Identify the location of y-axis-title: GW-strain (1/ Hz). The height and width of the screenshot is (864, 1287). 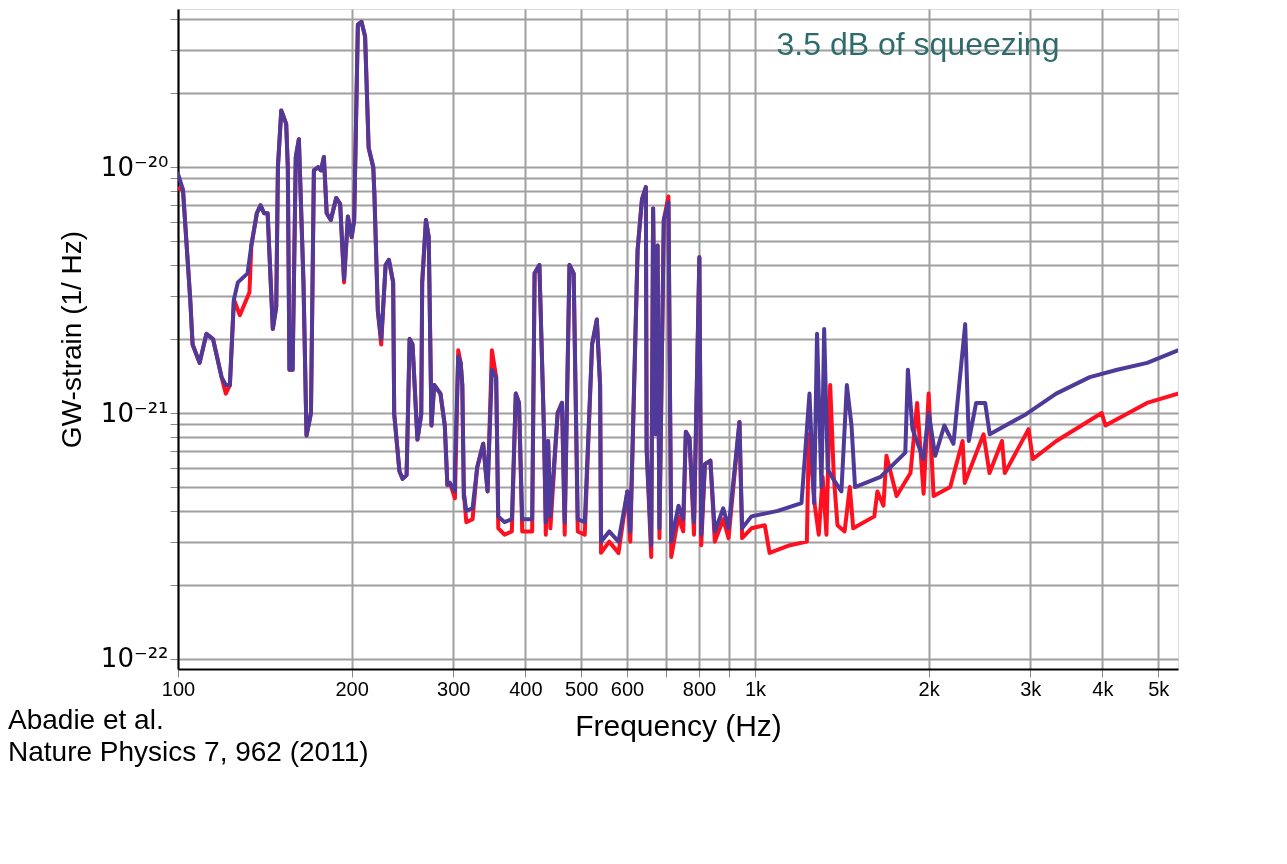
(71, 339).